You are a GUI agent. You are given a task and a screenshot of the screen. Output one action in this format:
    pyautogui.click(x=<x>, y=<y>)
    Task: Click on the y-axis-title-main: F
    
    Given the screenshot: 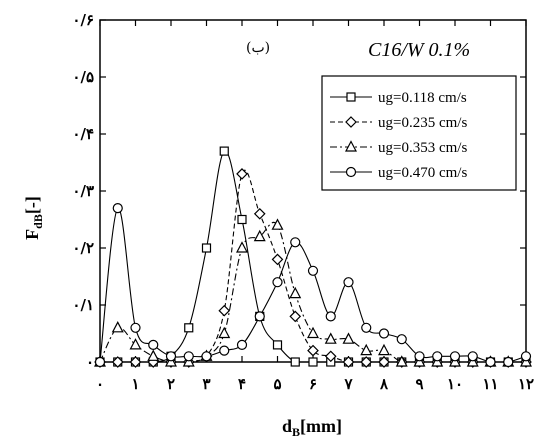 What is the action you would take?
    pyautogui.click(x=32, y=234)
    